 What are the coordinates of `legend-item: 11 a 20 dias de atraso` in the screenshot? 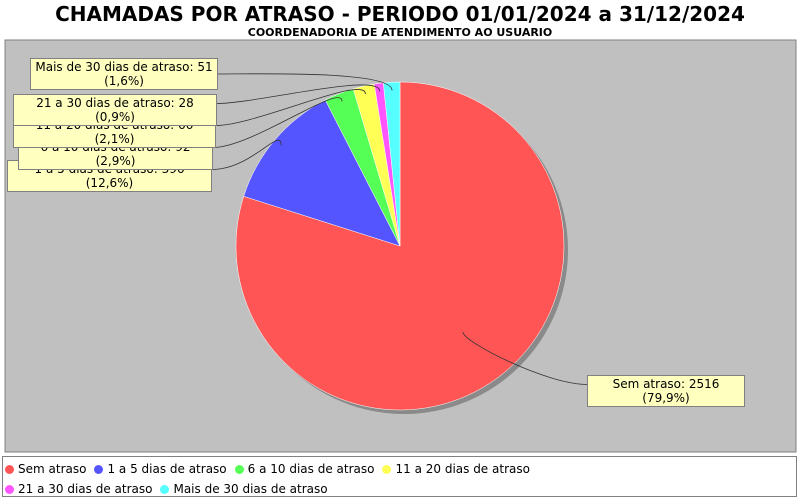 It's located at (456, 469).